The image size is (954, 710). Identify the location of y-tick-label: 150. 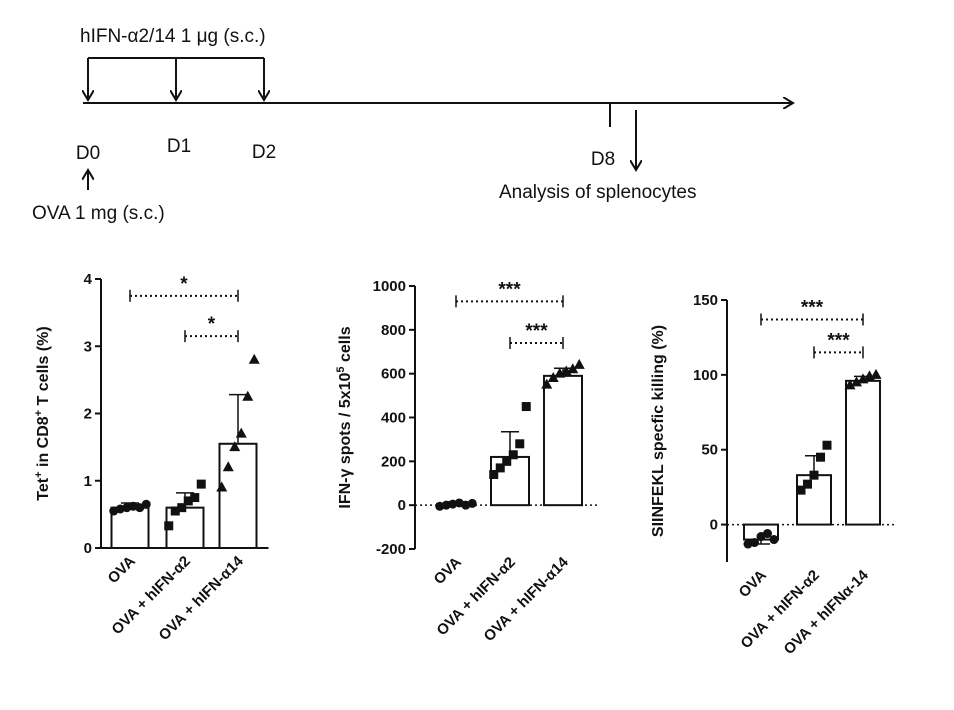
(705, 300).